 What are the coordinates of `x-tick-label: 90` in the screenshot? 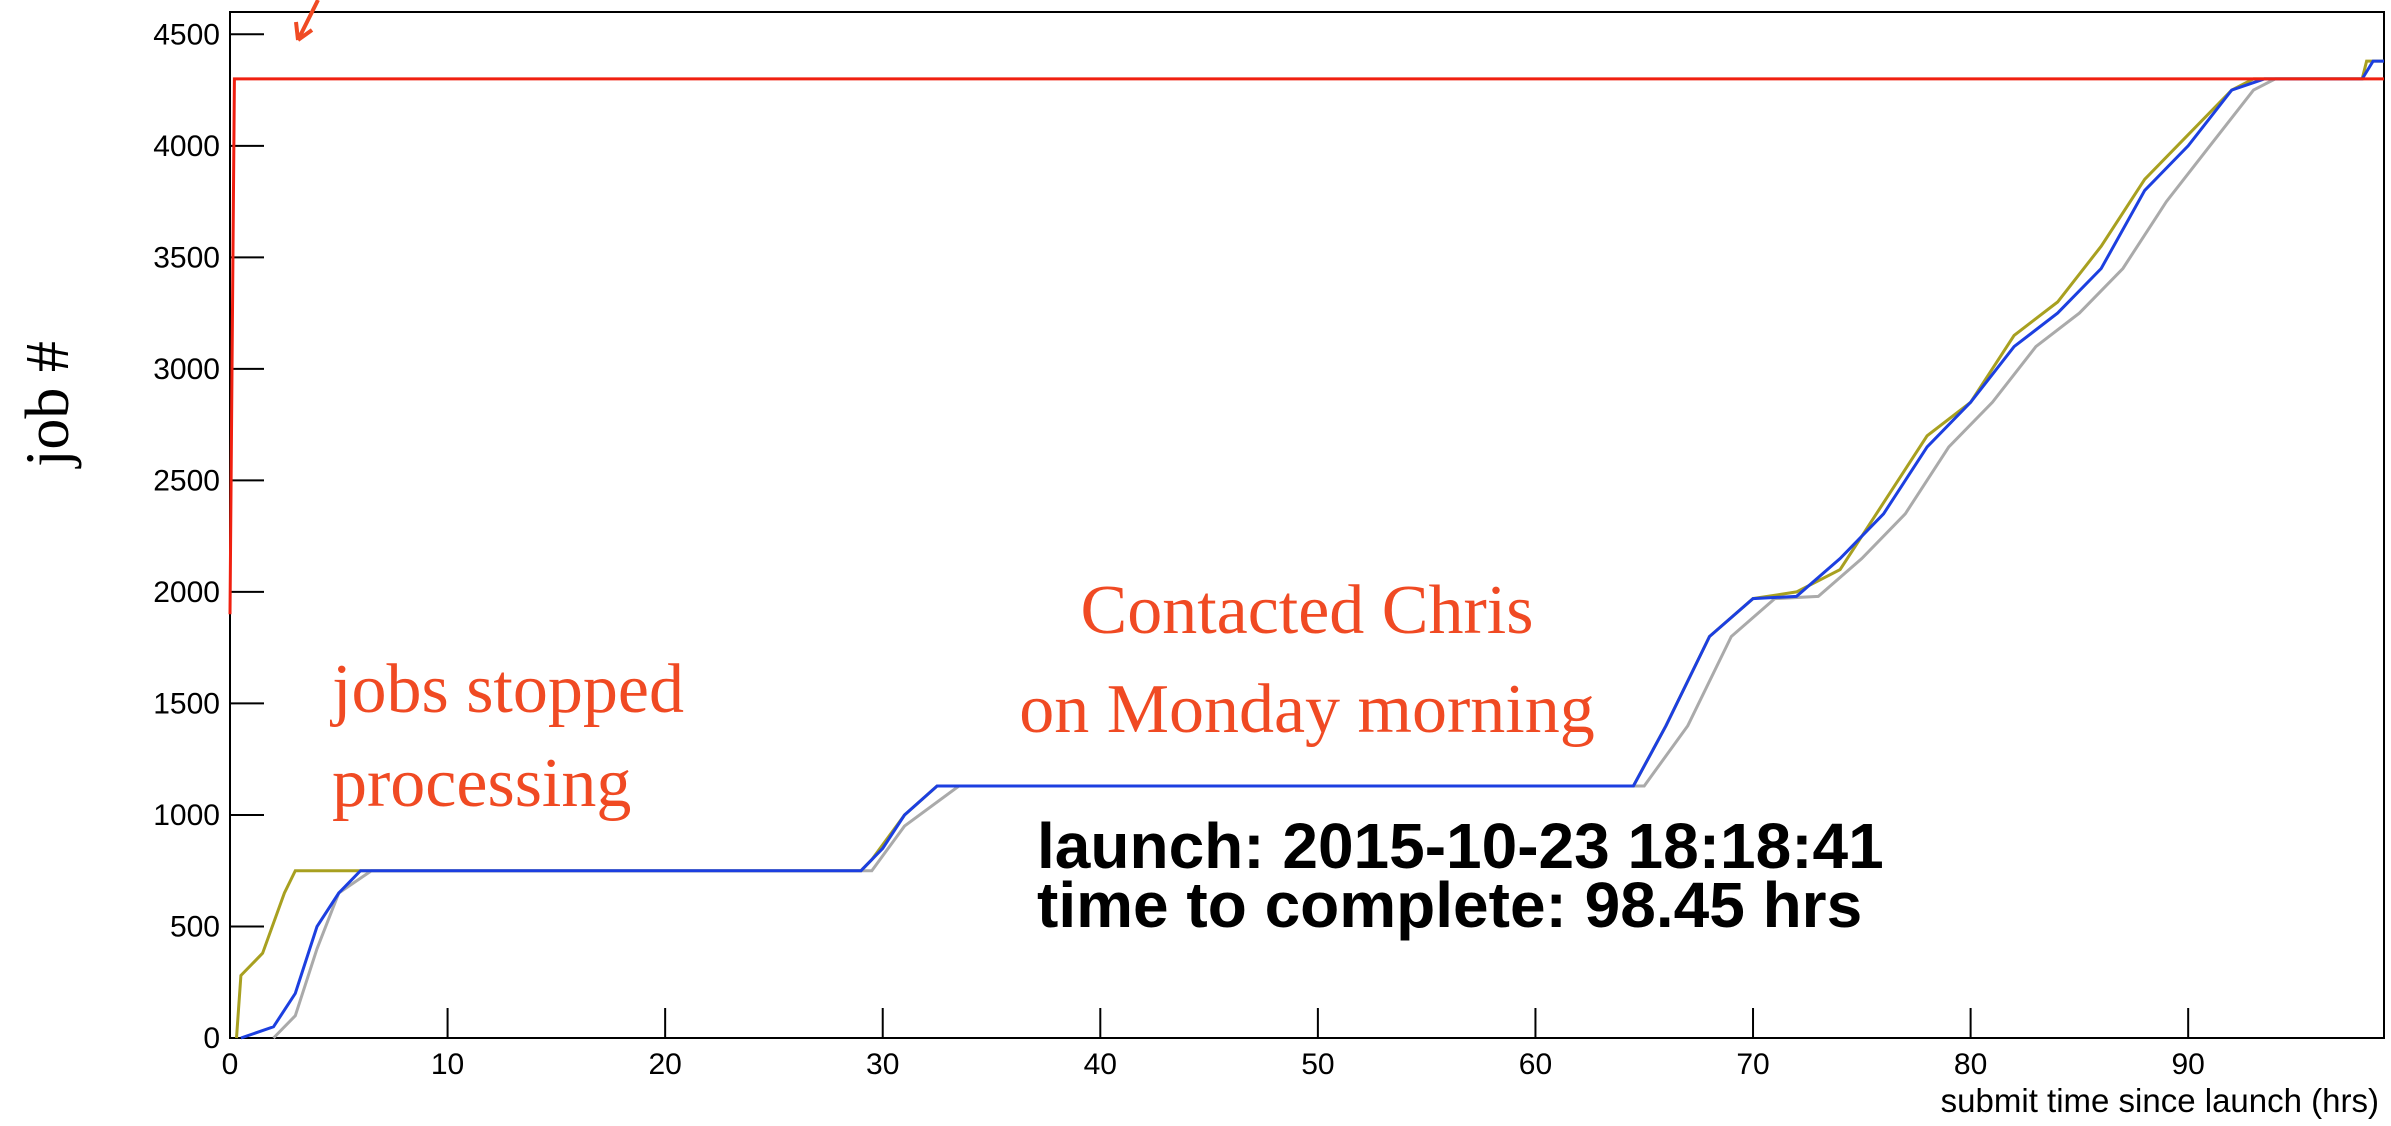 It's located at (2187, 1064).